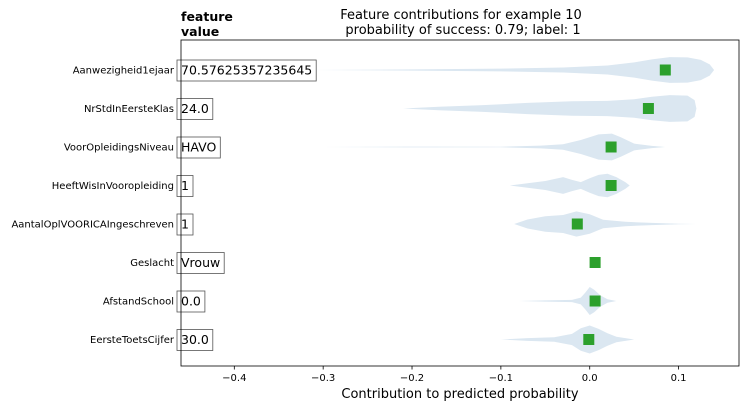 This screenshot has width=747, height=416. I want to click on violin-AfstandSchool, so click(567, 301).